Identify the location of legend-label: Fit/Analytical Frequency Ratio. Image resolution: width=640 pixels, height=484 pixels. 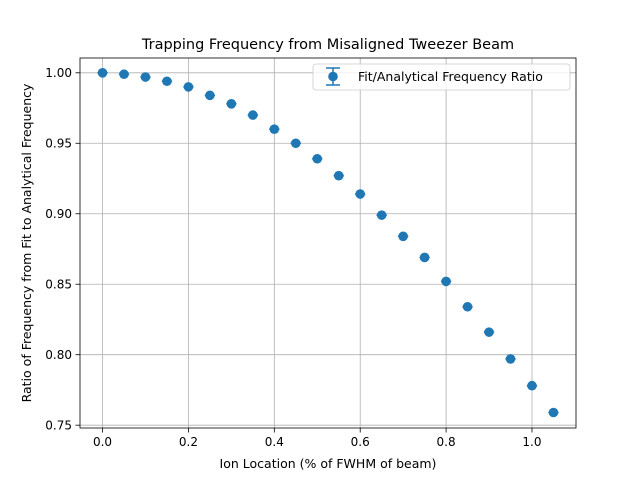
(450, 76).